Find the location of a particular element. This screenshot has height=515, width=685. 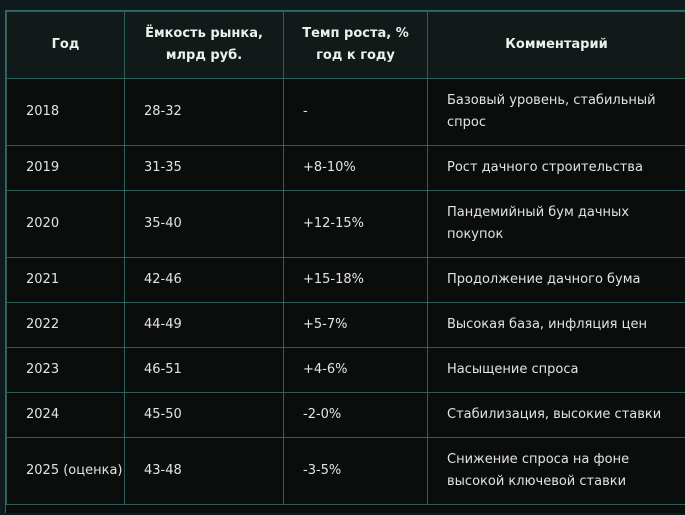

cell-capacity: 43-48 is located at coordinates (204, 471).